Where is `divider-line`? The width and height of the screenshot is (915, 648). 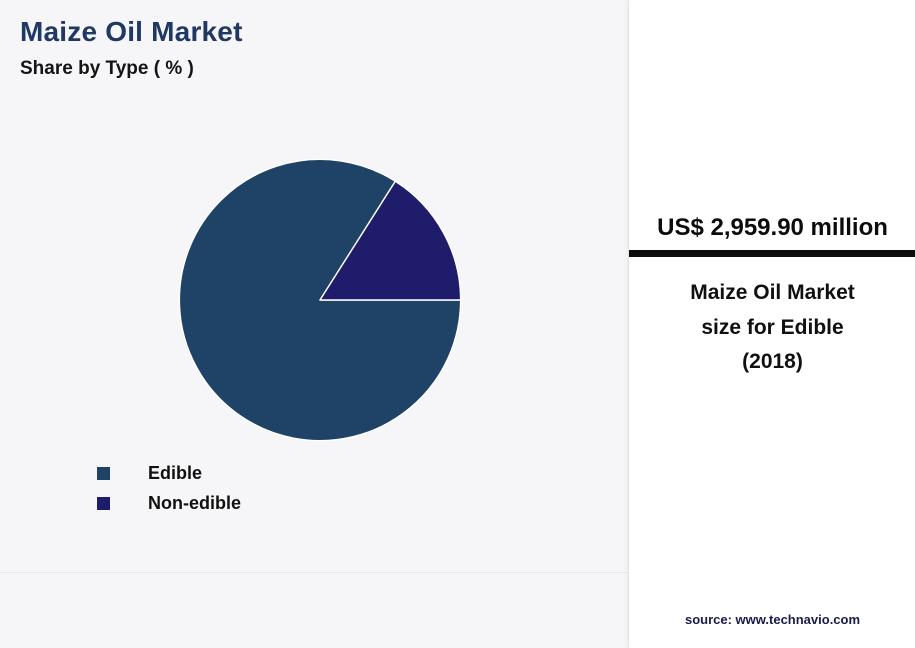
divider-line is located at coordinates (314, 572).